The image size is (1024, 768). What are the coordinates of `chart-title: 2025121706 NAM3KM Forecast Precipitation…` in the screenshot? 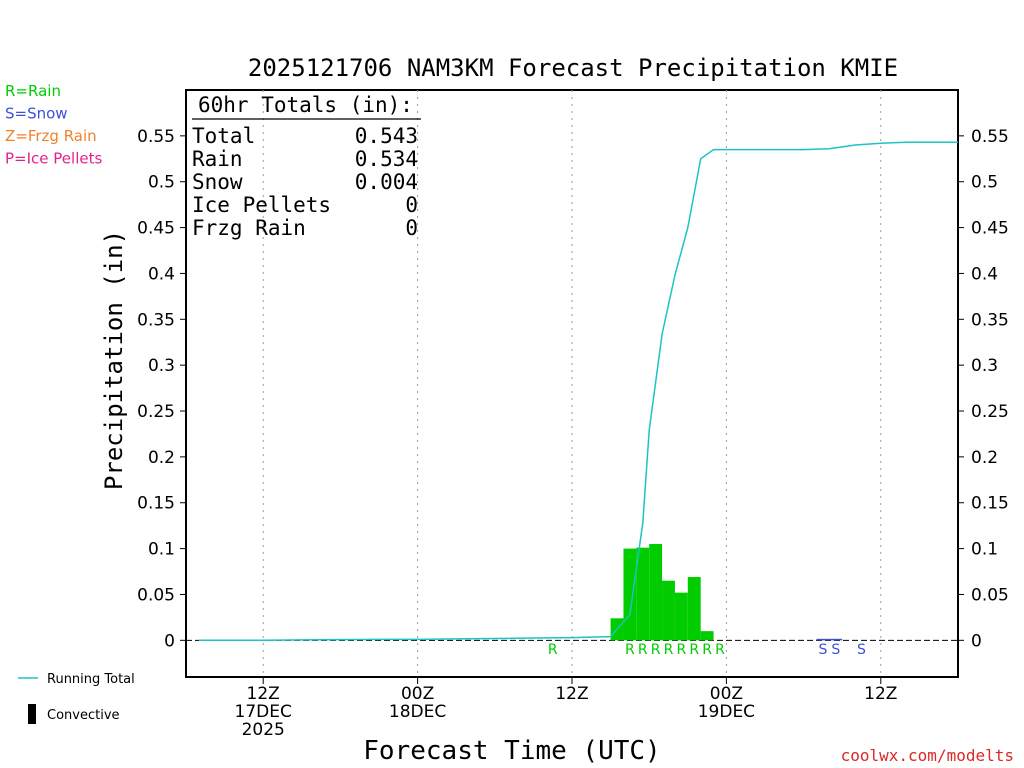 It's located at (573, 68).